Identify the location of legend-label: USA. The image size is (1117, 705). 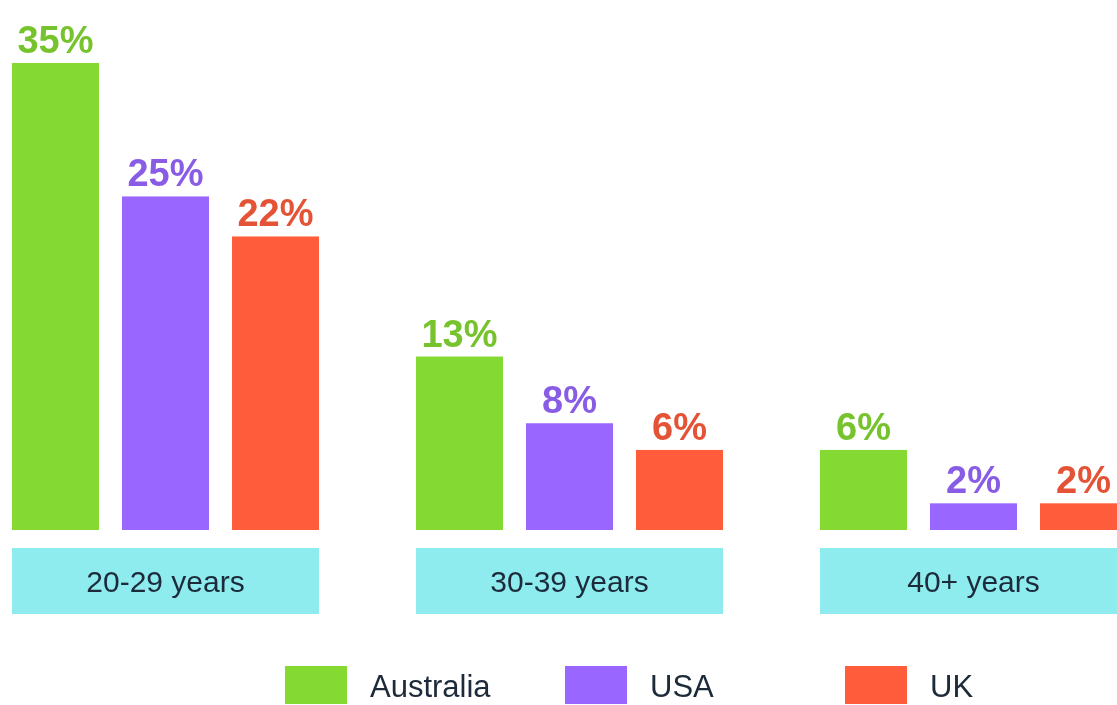
(682, 686).